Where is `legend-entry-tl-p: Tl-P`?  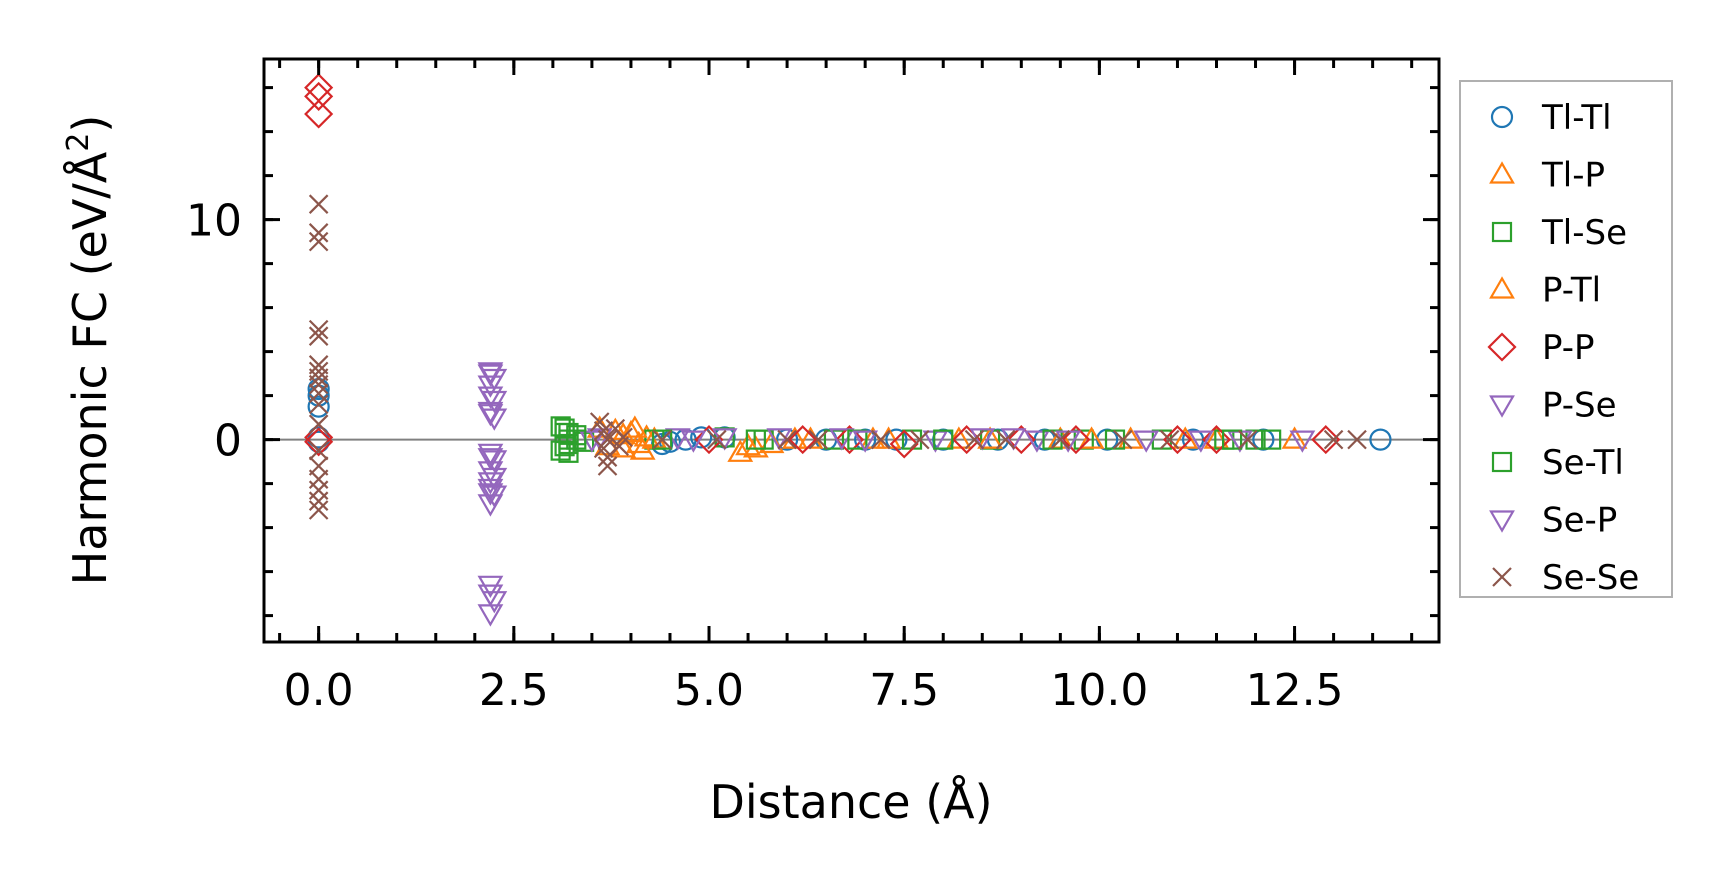 legend-entry-tl-p: Tl-P is located at coordinates (1547, 176).